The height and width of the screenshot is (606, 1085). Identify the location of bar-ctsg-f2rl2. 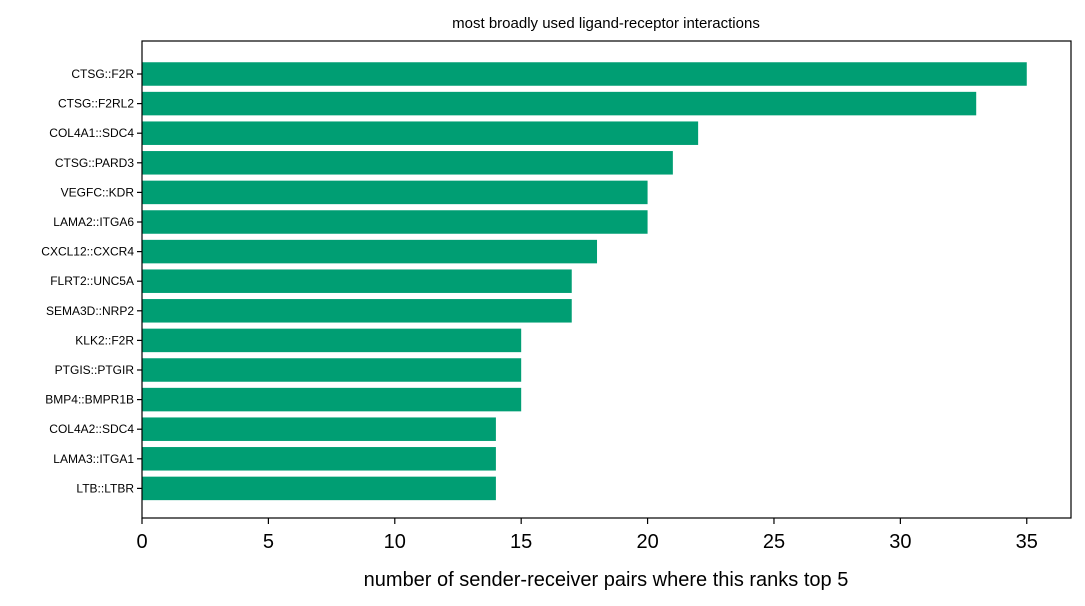
(559, 103).